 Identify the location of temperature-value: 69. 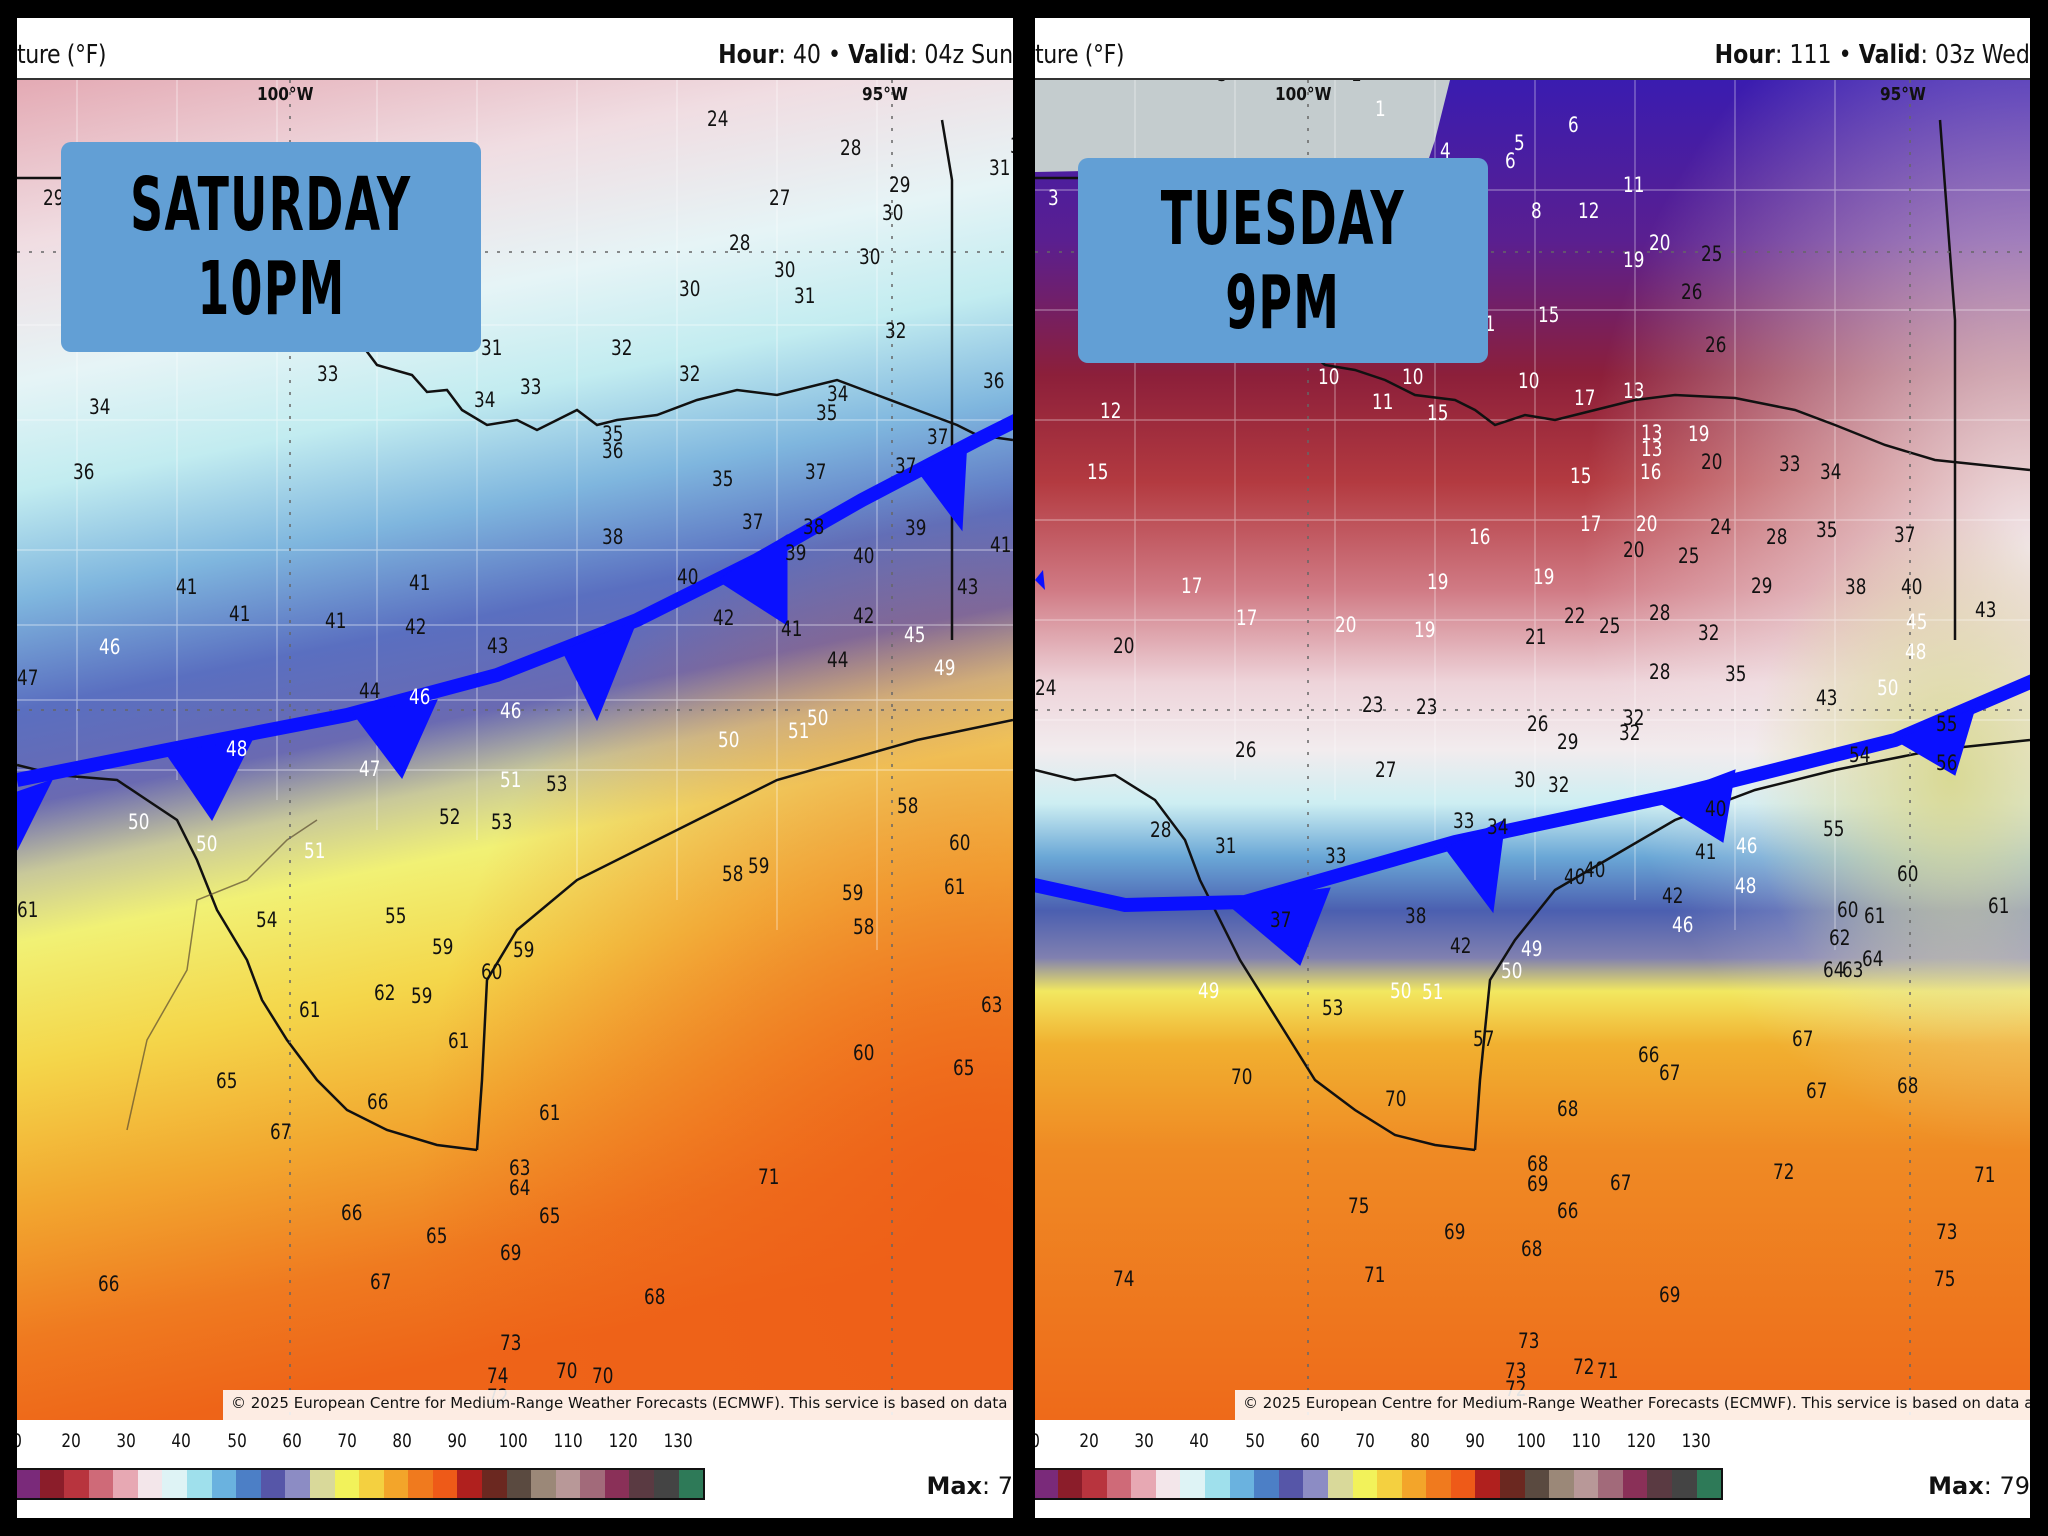
(511, 1253).